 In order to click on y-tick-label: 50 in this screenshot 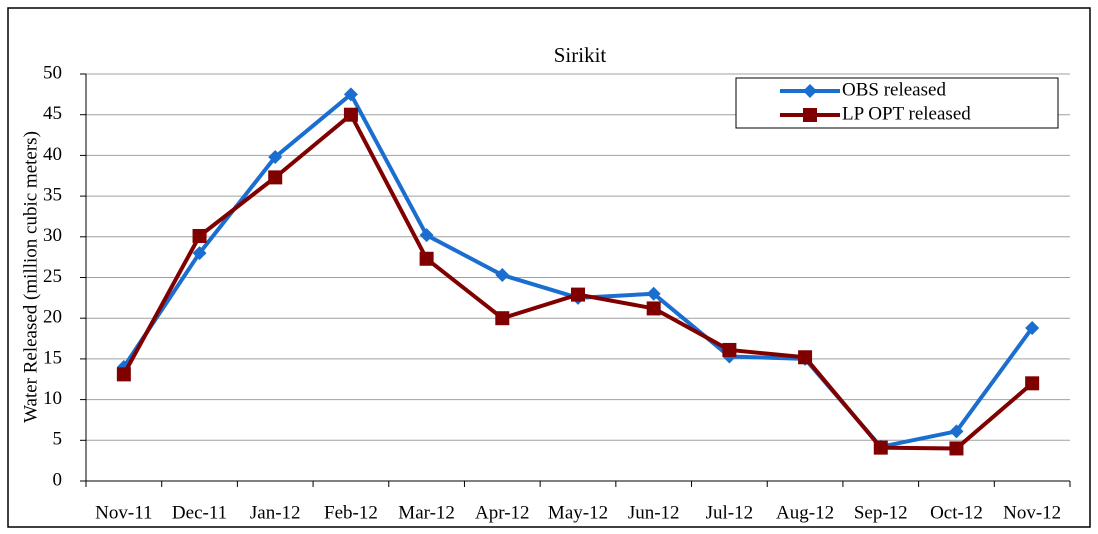, I will do `click(52, 72)`.